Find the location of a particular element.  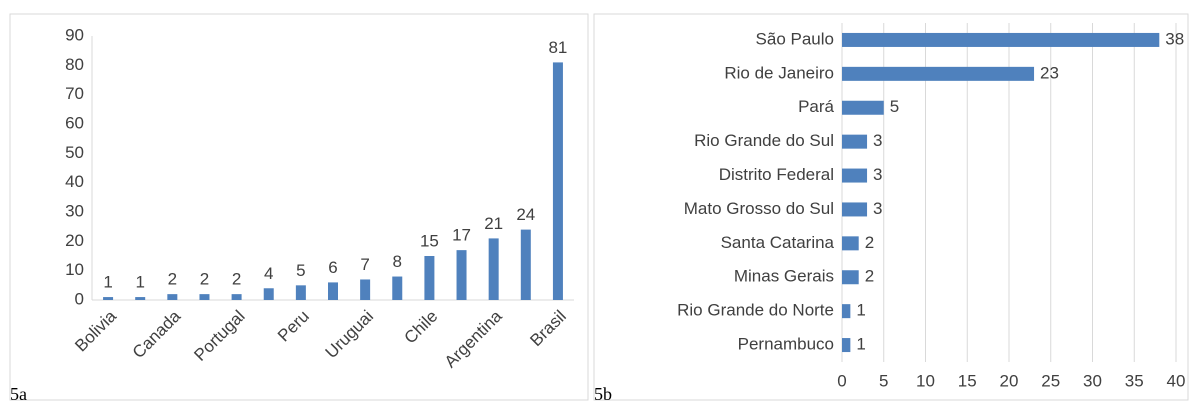

data-label: 6 is located at coordinates (332, 267).